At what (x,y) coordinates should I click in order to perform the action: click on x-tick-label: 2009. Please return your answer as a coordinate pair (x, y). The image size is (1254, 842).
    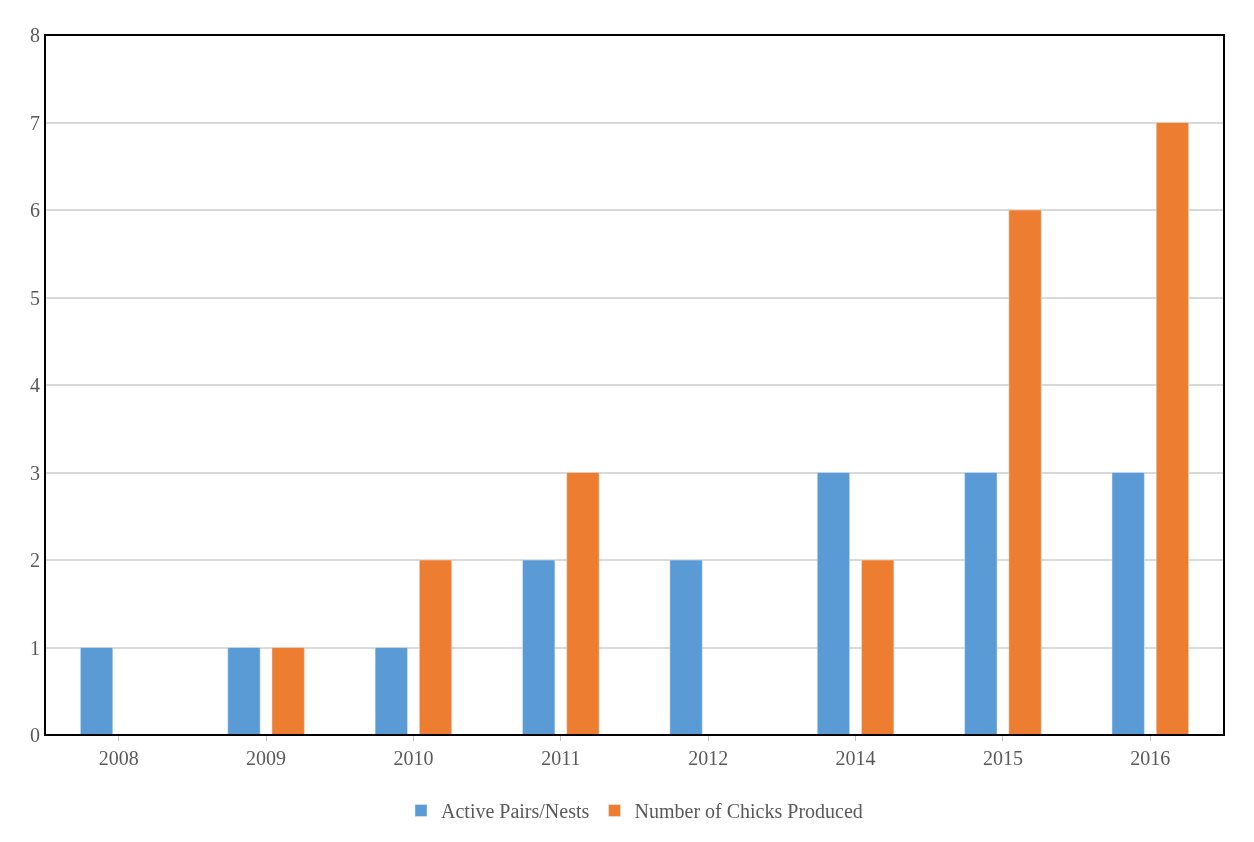
    Looking at the image, I should click on (266, 758).